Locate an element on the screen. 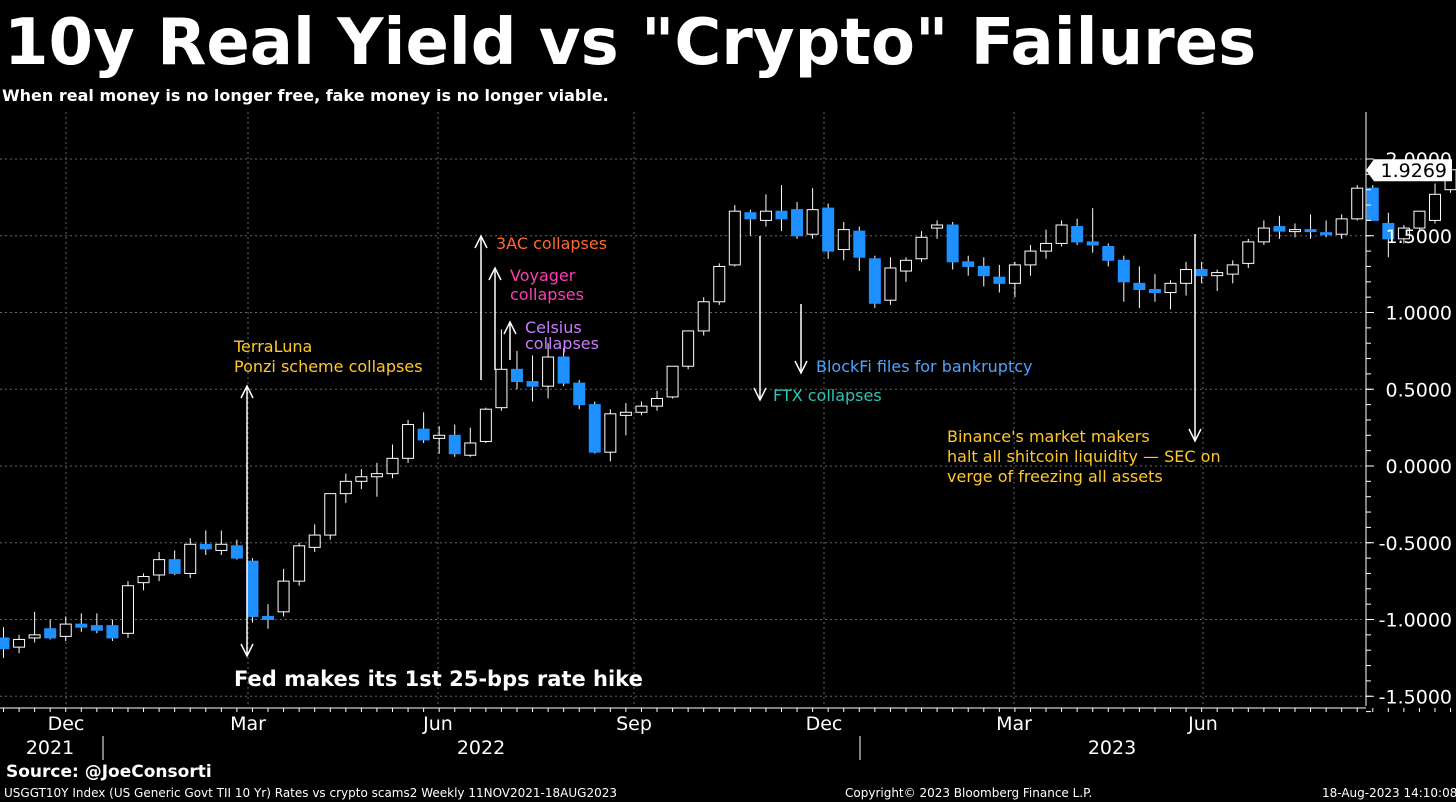  celsius-arrow-head is located at coordinates (510, 327).